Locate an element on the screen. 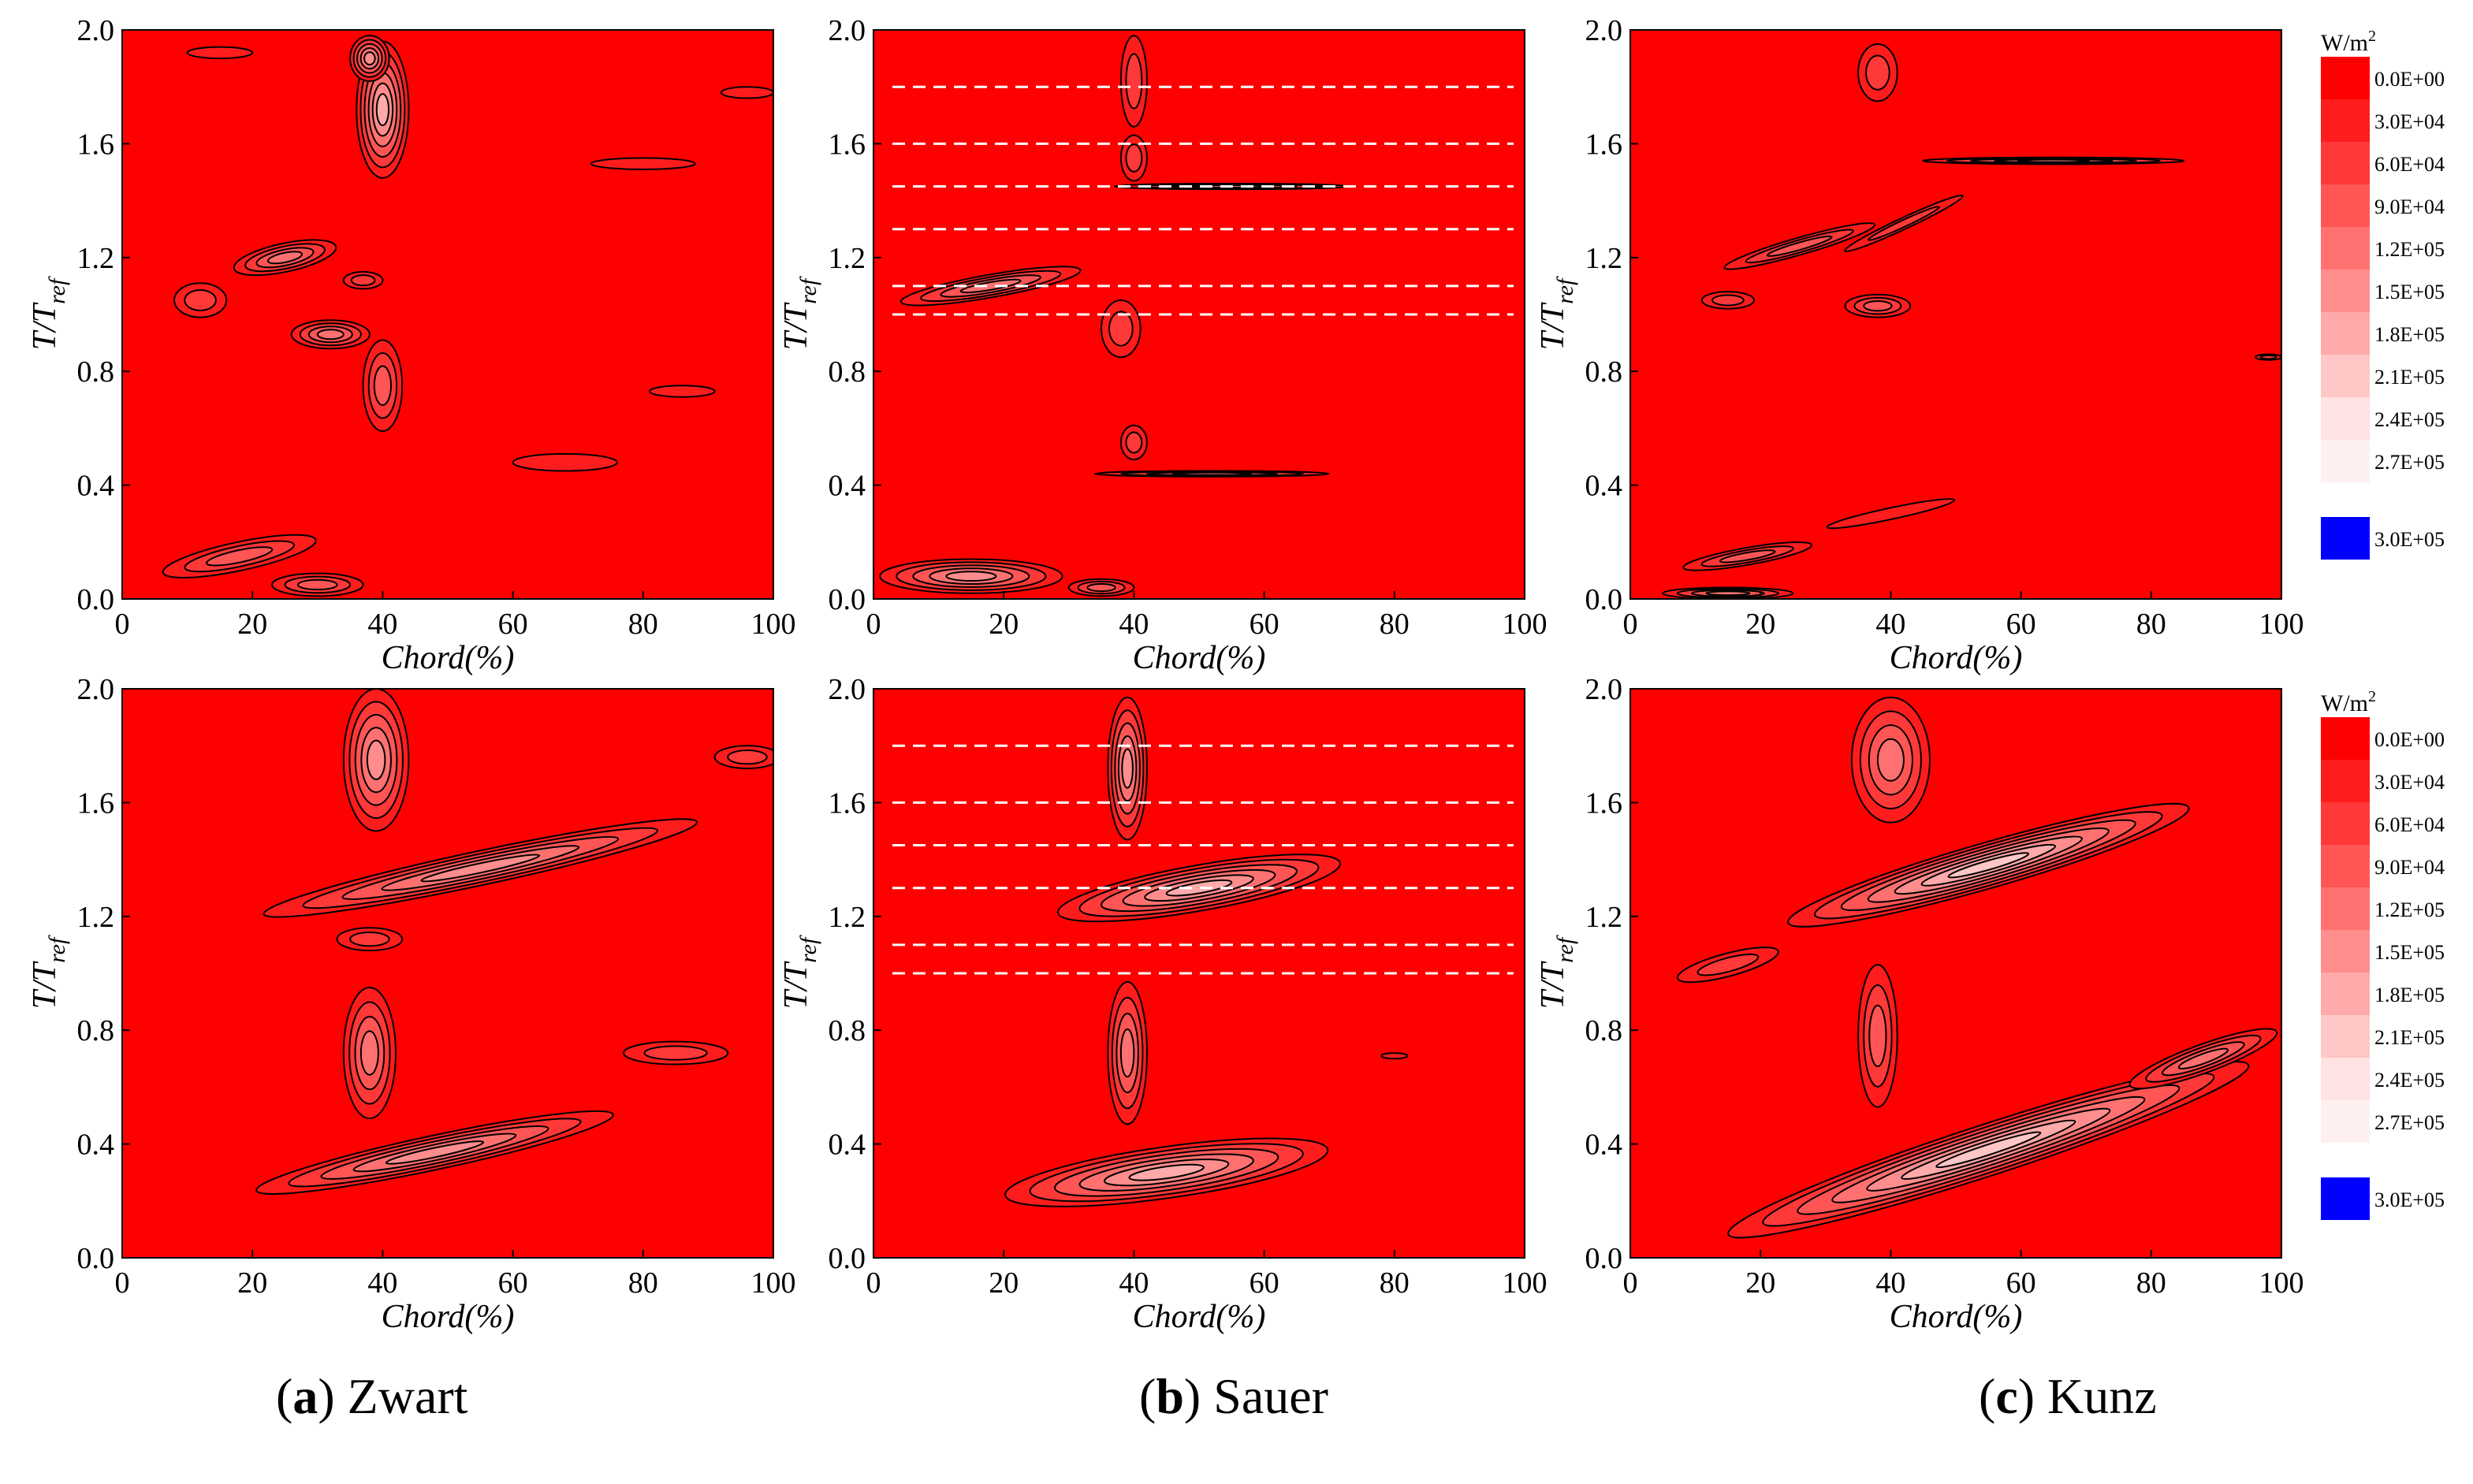 The width and height of the screenshot is (2473, 1484). plot-background is located at coordinates (447, 973).